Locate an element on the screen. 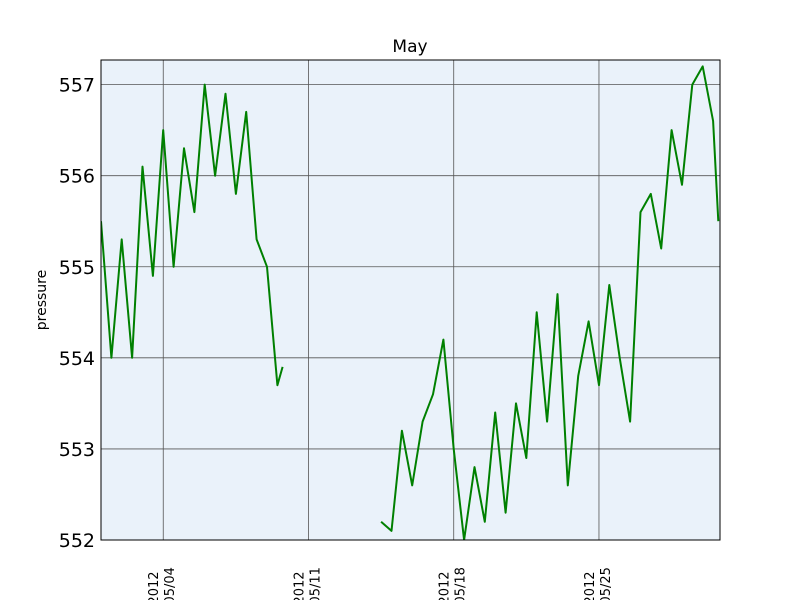  y-tick-label: 557 is located at coordinates (77, 86).